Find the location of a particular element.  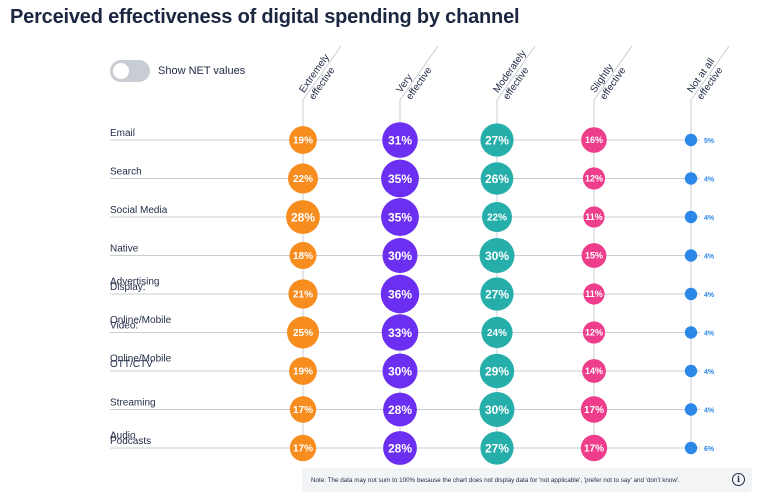

value-label: 24% is located at coordinates (497, 333).